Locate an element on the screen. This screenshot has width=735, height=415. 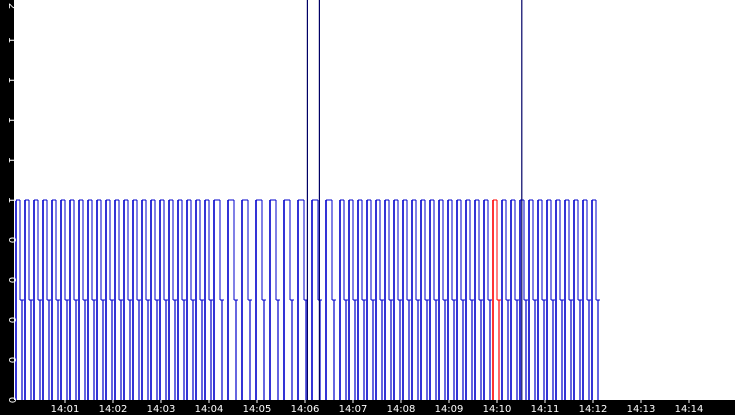
x-tick-label: 14:12 is located at coordinates (593, 409).